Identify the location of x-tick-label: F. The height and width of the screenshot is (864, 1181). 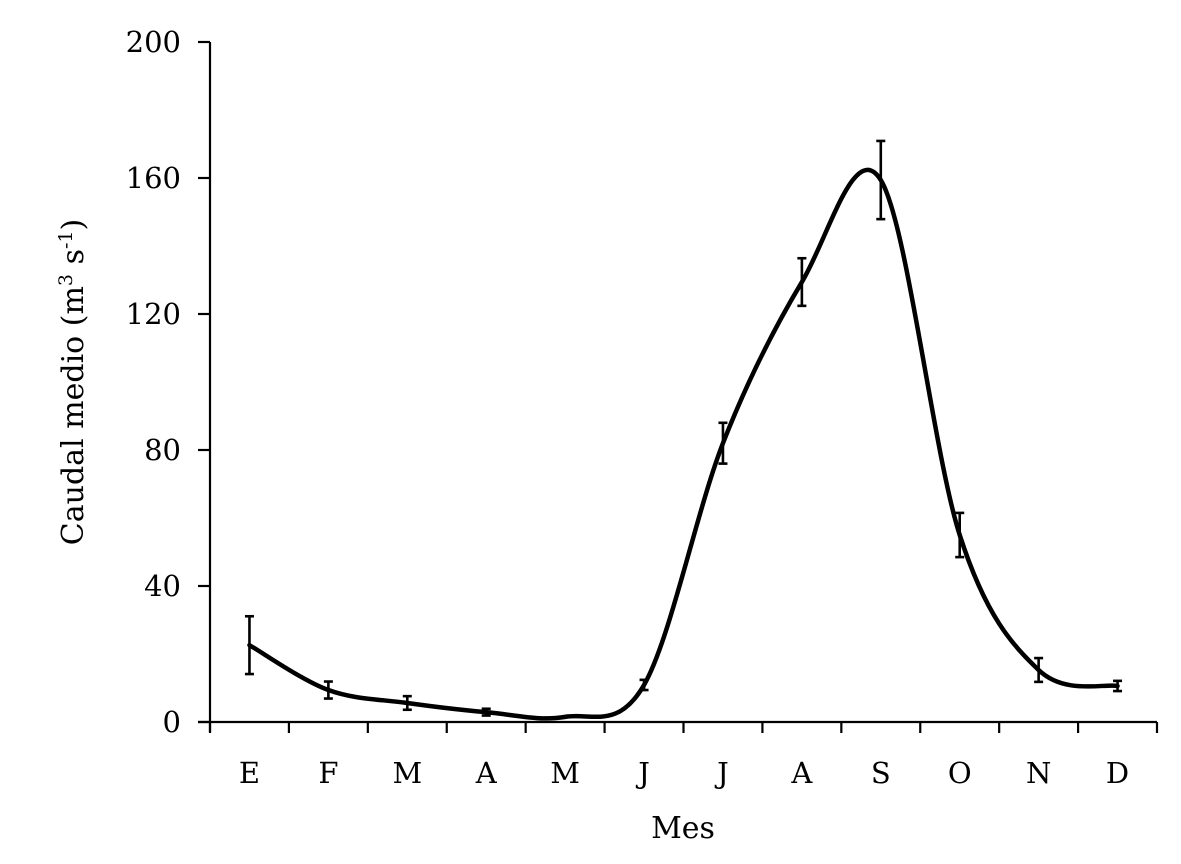
(328, 773).